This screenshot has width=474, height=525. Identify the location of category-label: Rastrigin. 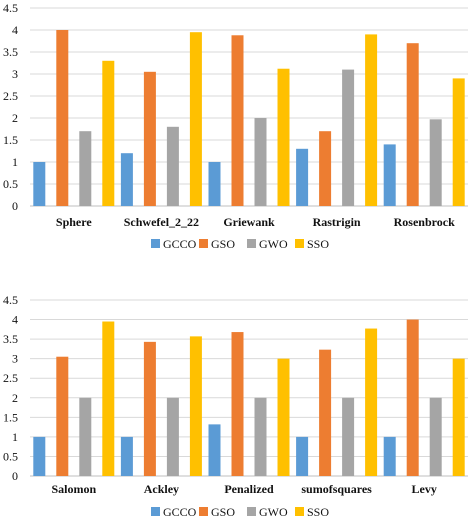
(337, 222).